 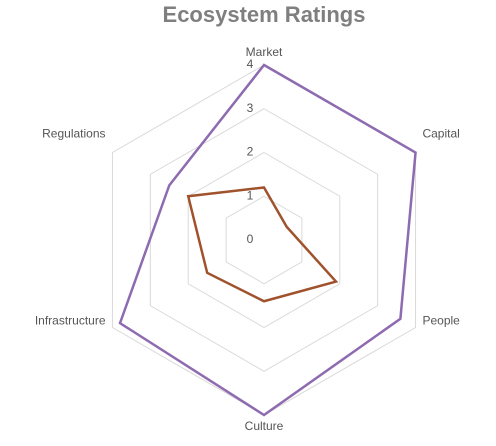 I want to click on r-tick-label: 4, so click(x=250, y=64).